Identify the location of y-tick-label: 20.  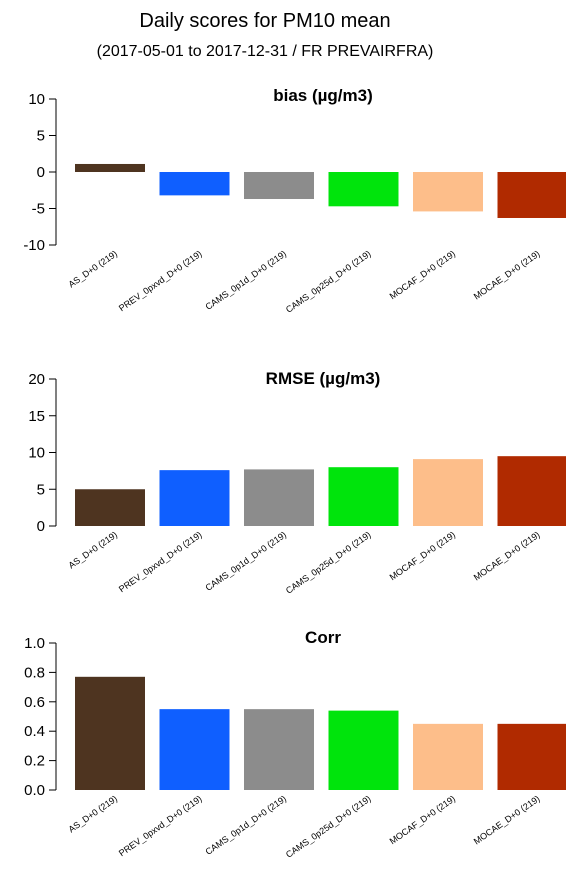
(36, 379).